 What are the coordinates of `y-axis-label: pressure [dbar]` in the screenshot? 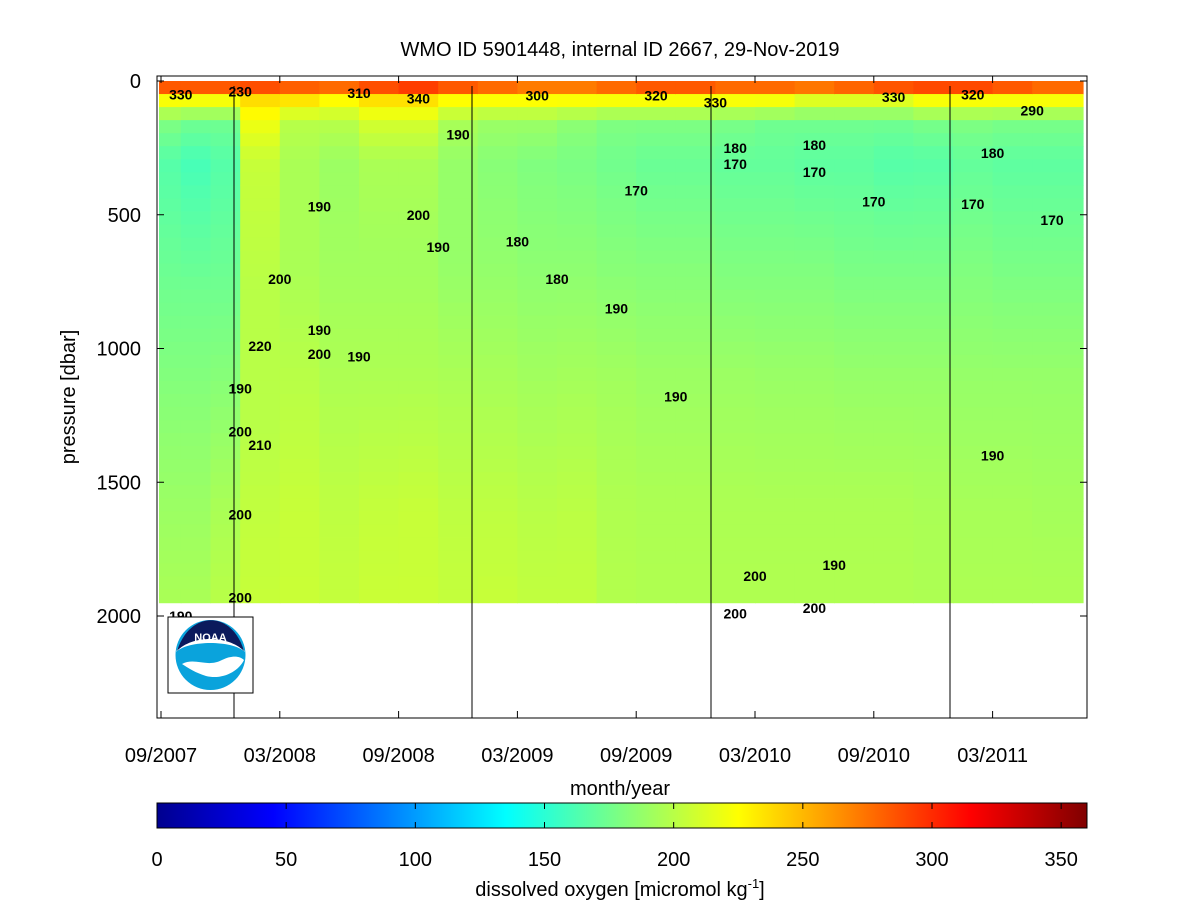 It's located at (69, 397).